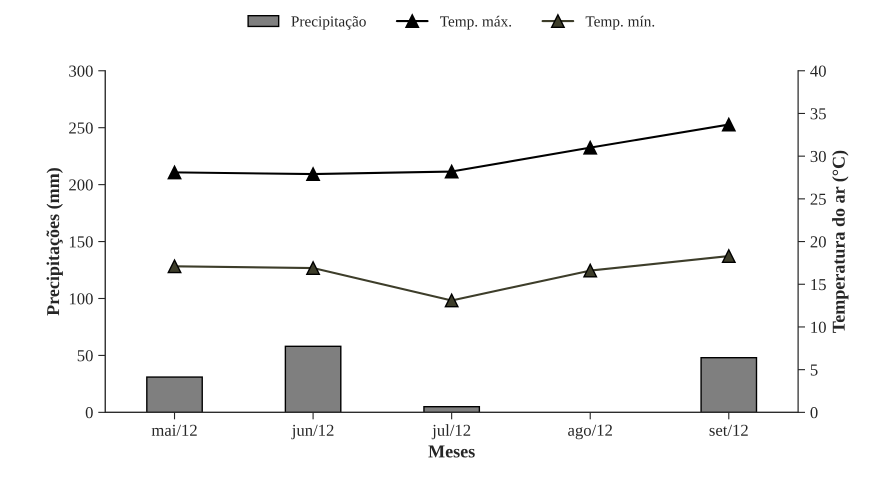 The height and width of the screenshot is (488, 877). I want to click on legend-label: Temp. mín., so click(620, 23).